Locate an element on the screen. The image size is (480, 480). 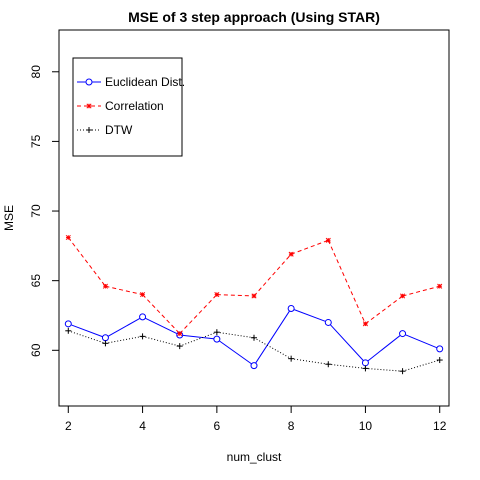
x-tick-label: 2 is located at coordinates (68, 426).